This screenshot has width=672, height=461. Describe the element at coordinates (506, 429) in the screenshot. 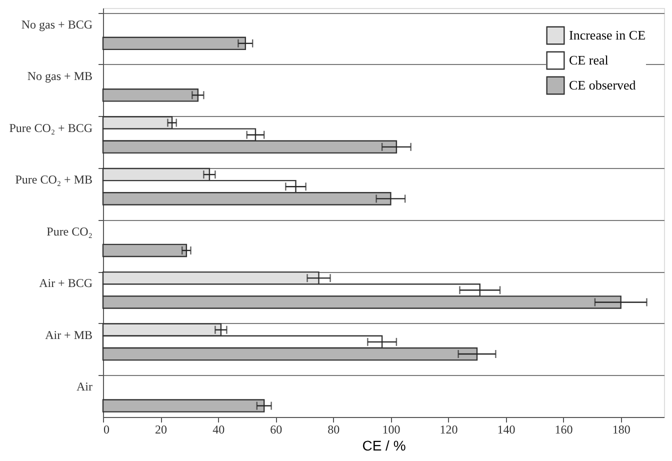

I see `x-tick-label: 140` at that location.